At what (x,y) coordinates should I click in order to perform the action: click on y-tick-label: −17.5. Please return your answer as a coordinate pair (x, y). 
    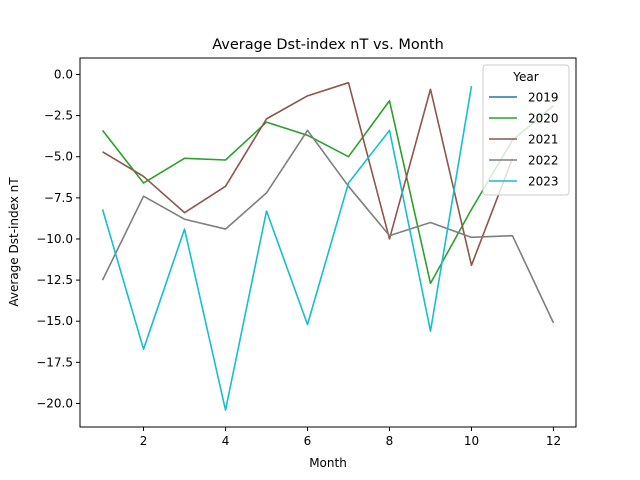
    Looking at the image, I should click on (54, 362).